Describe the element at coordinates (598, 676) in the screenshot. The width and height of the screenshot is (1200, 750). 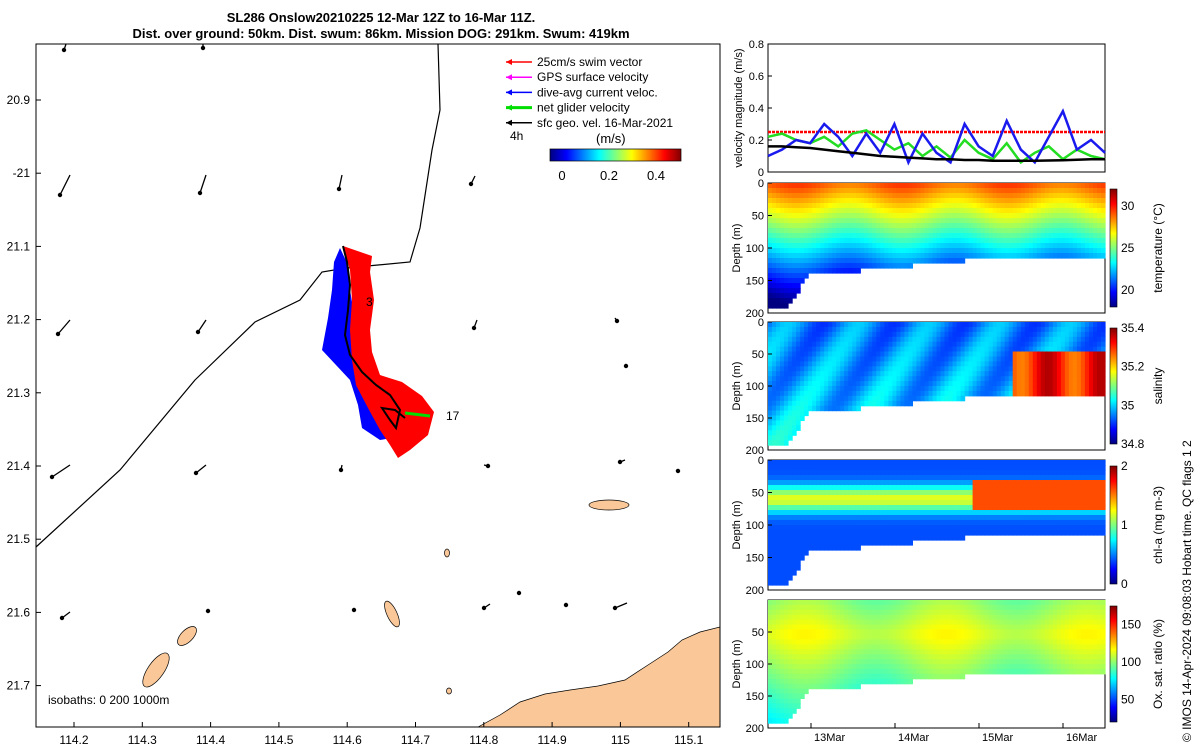
I see `land-mainland` at that location.